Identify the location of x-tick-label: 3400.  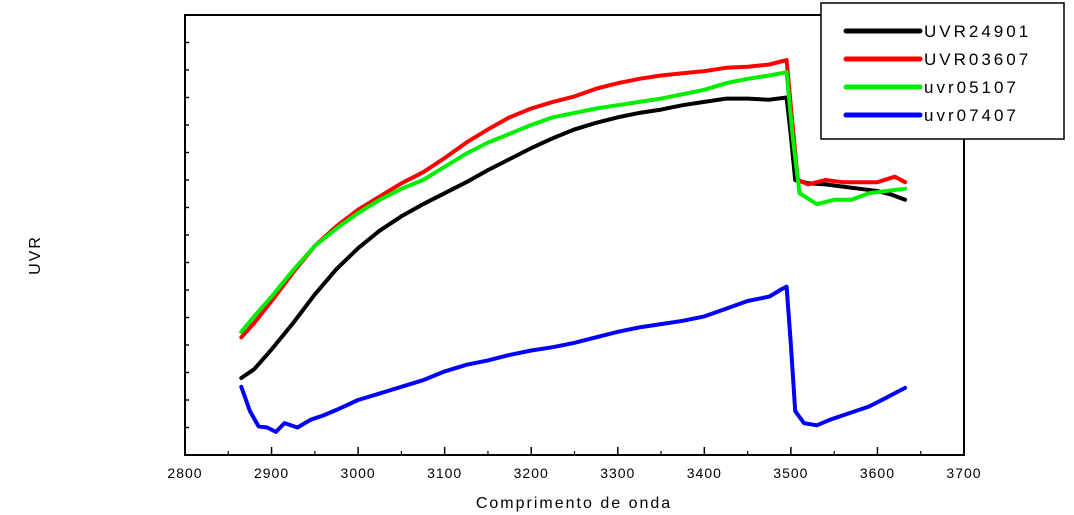
(704, 473).